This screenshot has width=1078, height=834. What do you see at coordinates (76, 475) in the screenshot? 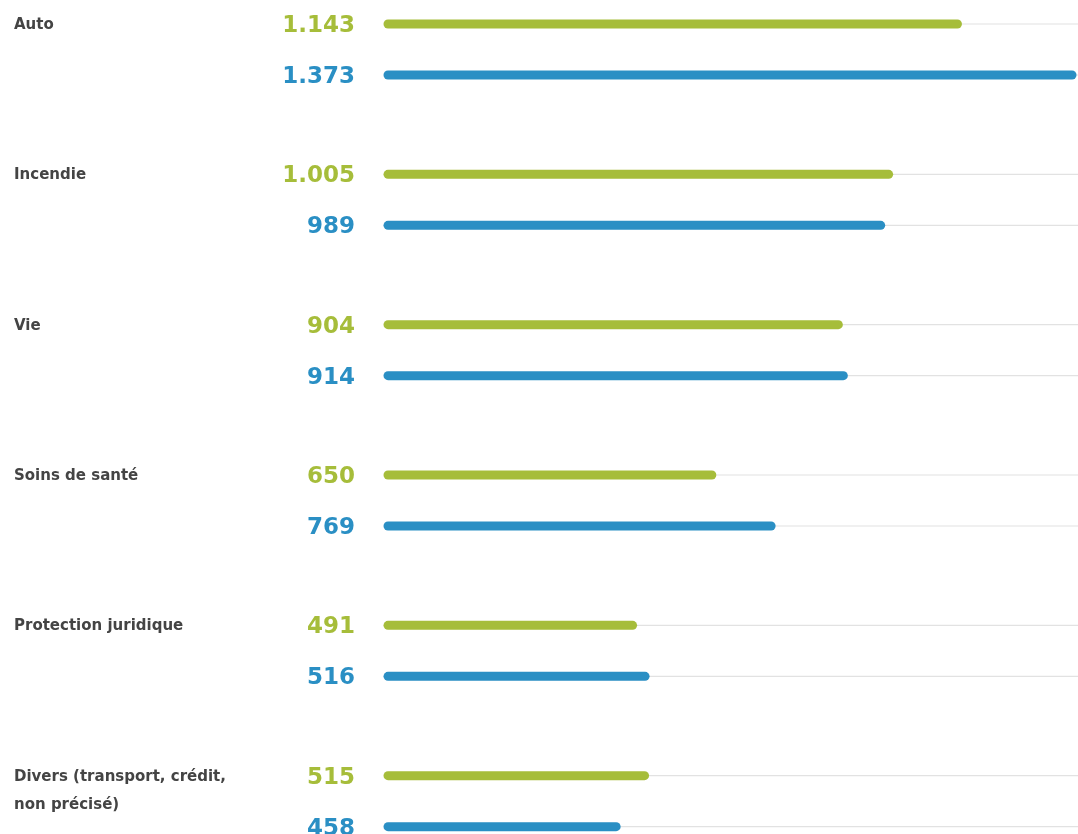
I see `y-tick-label: Soins de santé` at bounding box center [76, 475].